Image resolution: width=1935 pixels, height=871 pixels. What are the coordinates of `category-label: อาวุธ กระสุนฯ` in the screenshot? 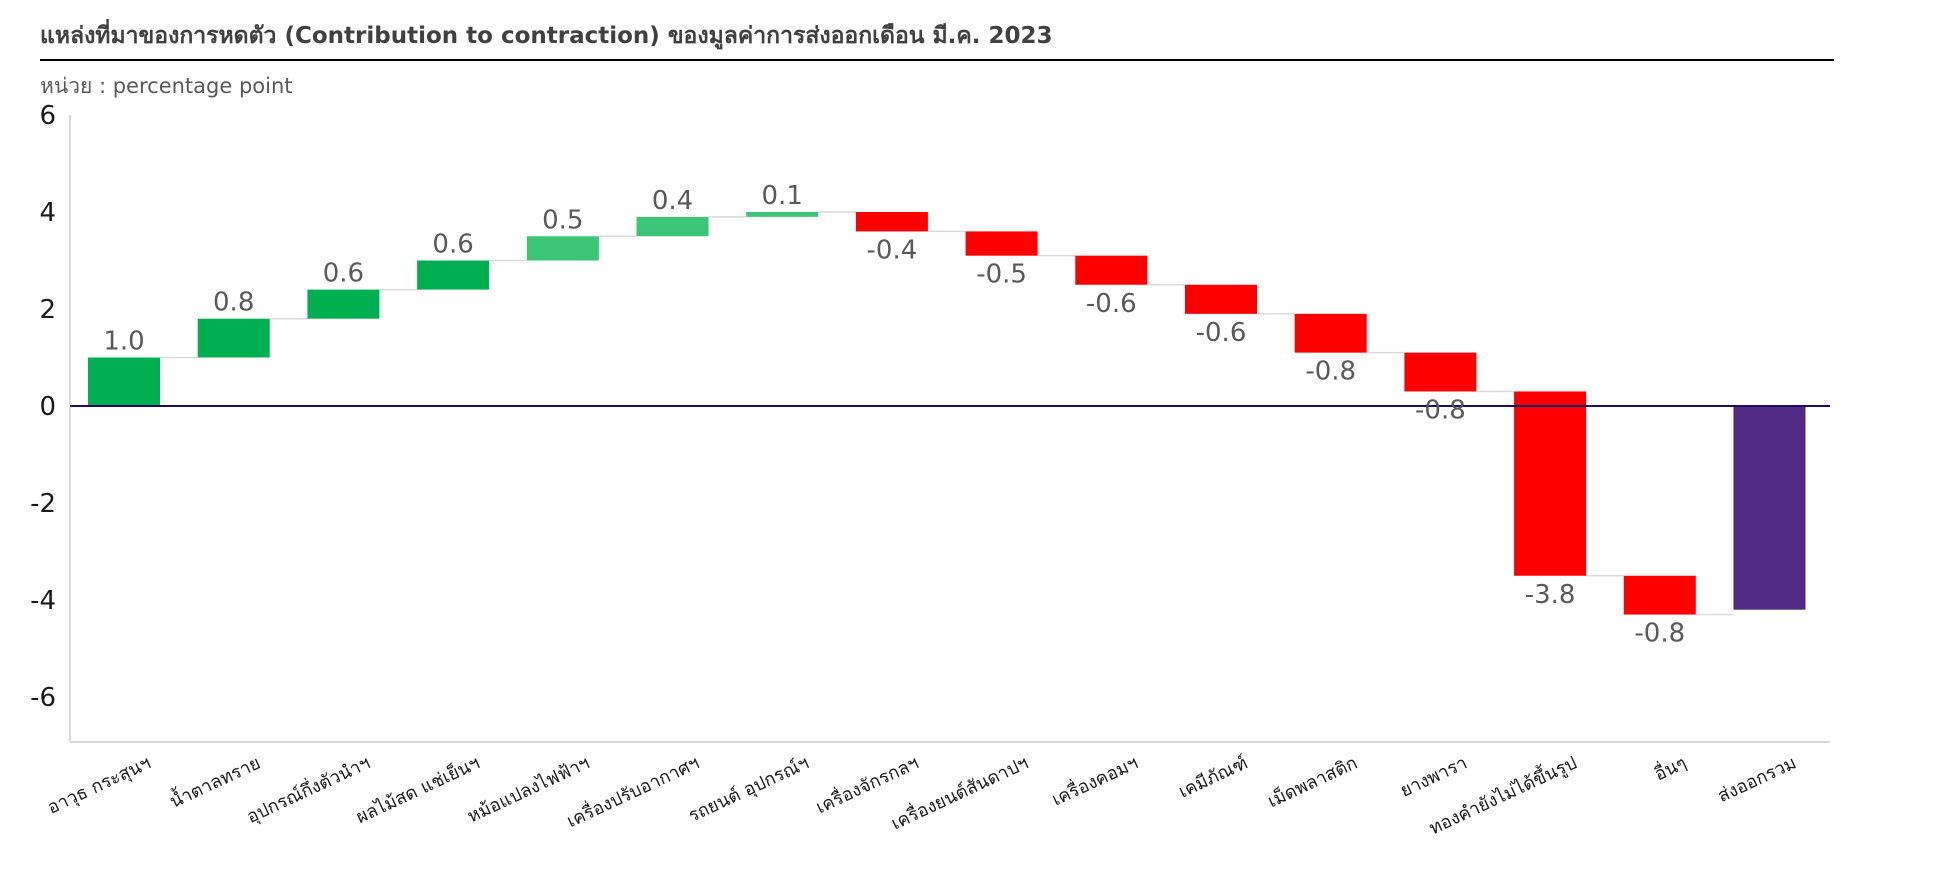 It's located at (99, 785).